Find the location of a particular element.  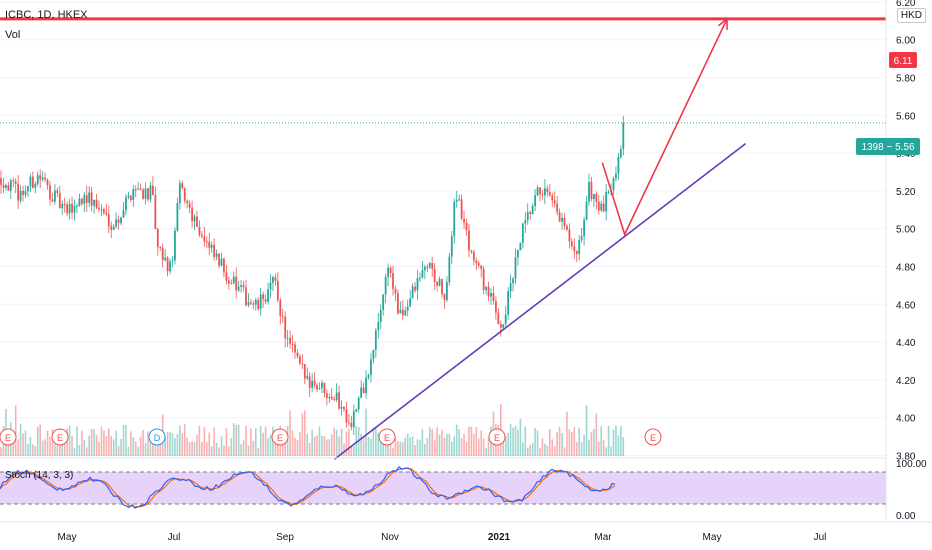

projection-path is located at coordinates (664, 127).